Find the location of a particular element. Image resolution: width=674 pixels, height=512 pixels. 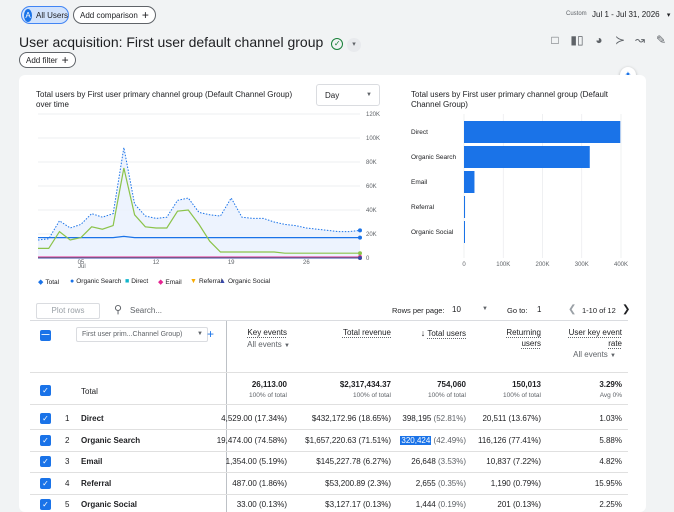

bar-category-label: Organic Search is located at coordinates (434, 157).